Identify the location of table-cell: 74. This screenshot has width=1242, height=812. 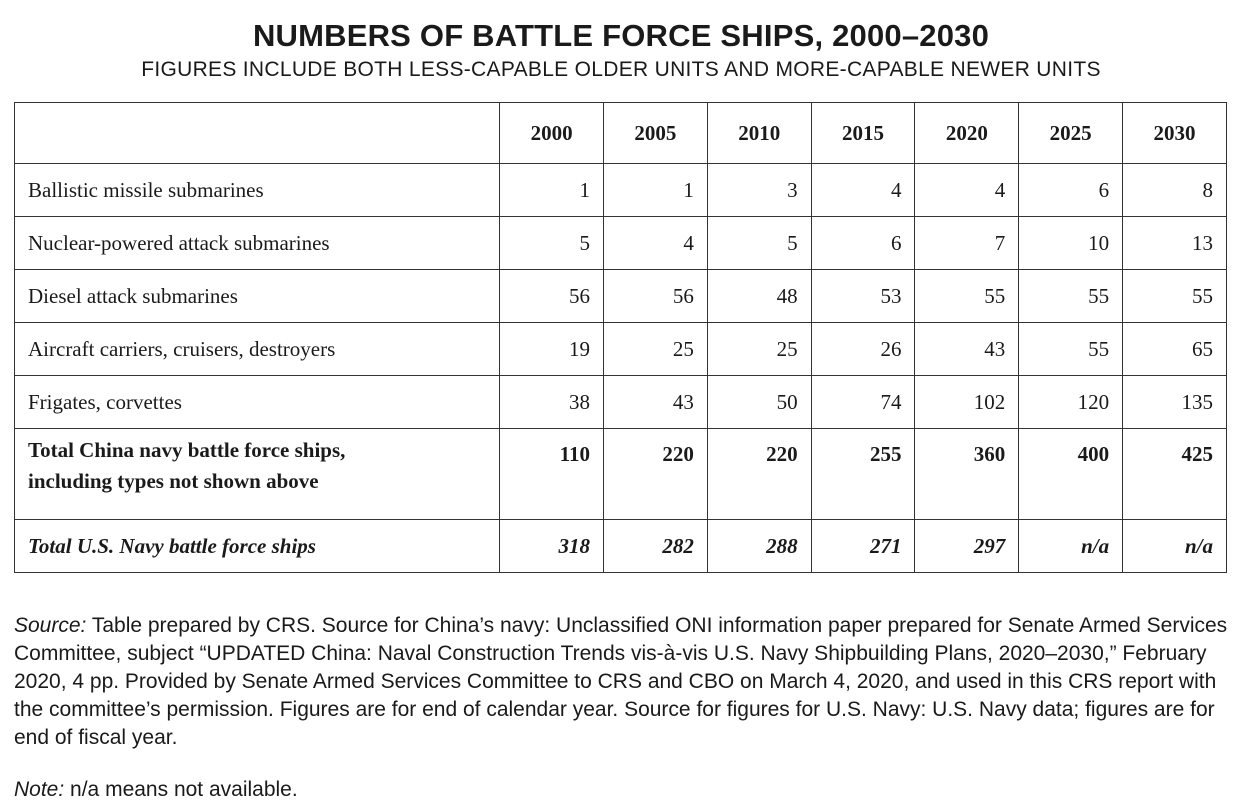
(863, 402).